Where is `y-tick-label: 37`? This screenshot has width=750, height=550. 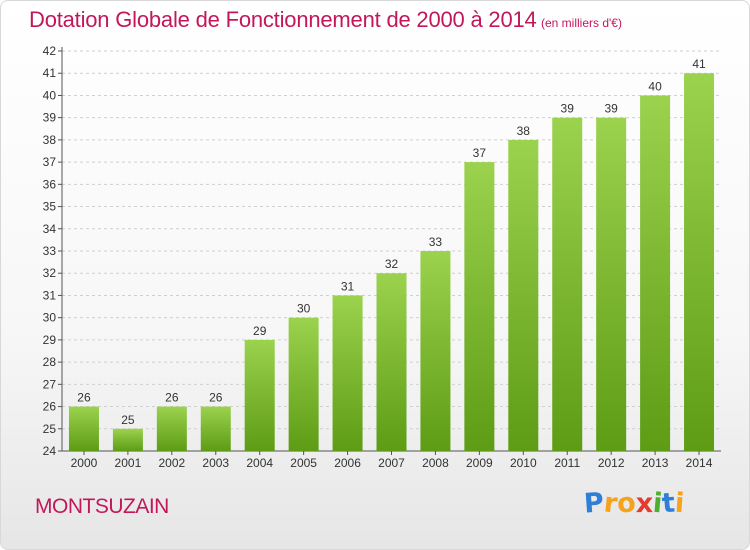 y-tick-label: 37 is located at coordinates (50, 162).